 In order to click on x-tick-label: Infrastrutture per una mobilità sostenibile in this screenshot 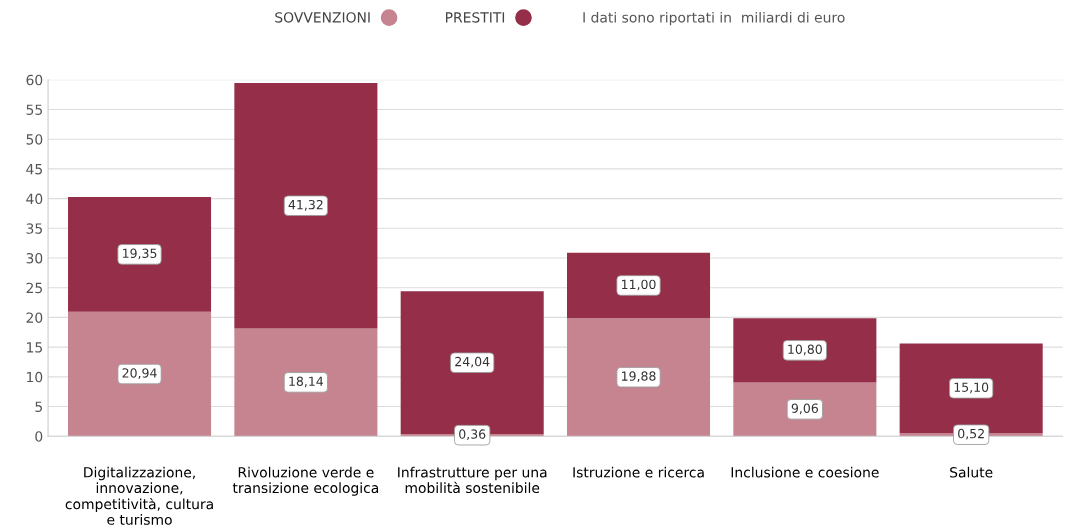, I will do `click(472, 480)`.